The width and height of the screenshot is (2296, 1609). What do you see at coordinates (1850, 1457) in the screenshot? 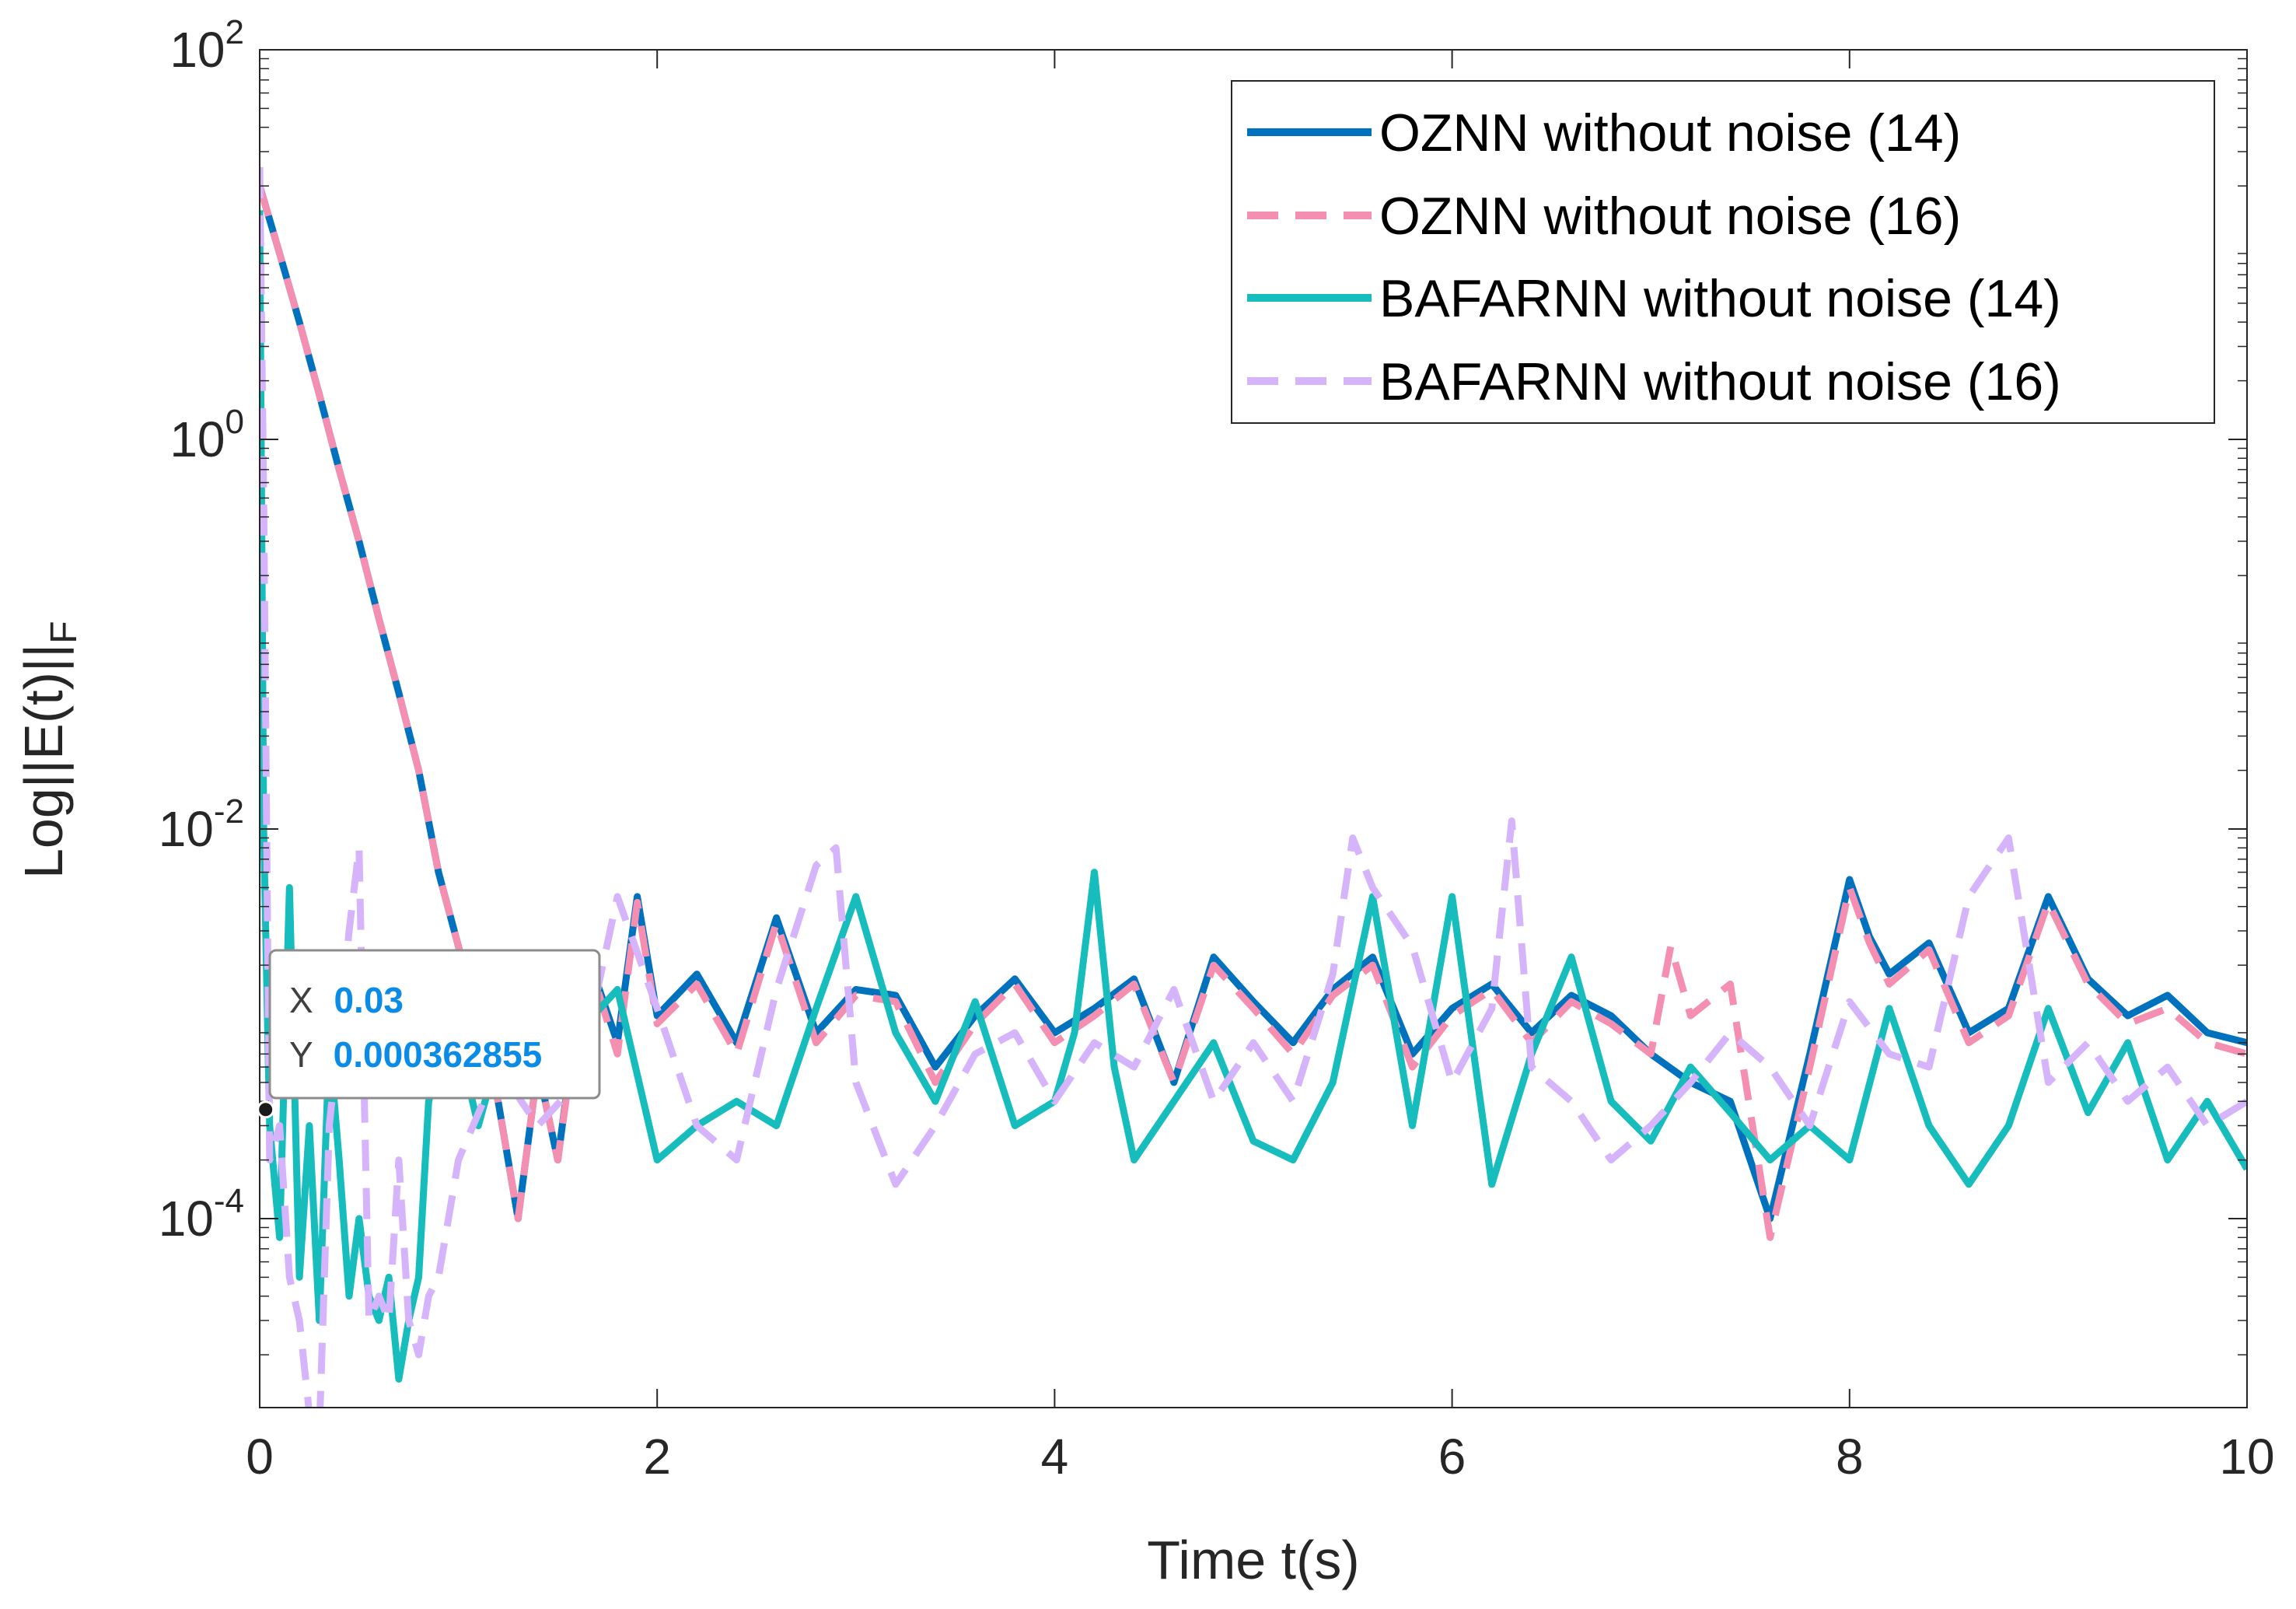
I see `x-tick-label: 8` at bounding box center [1850, 1457].